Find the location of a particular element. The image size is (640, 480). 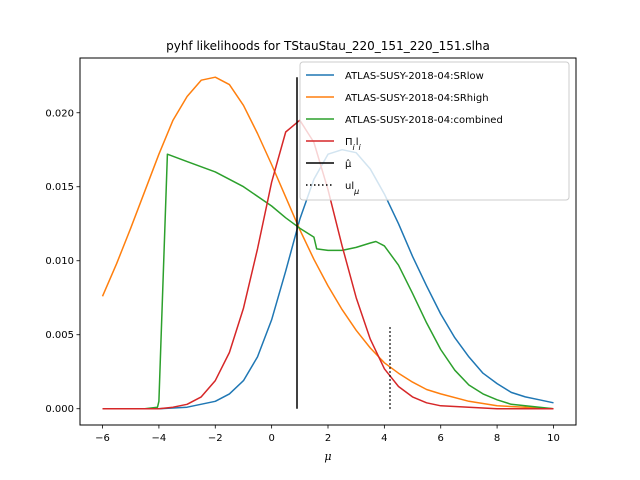

y-axis: 0.000 0.005 0.010 0.015 0.020 is located at coordinates (62, 261).